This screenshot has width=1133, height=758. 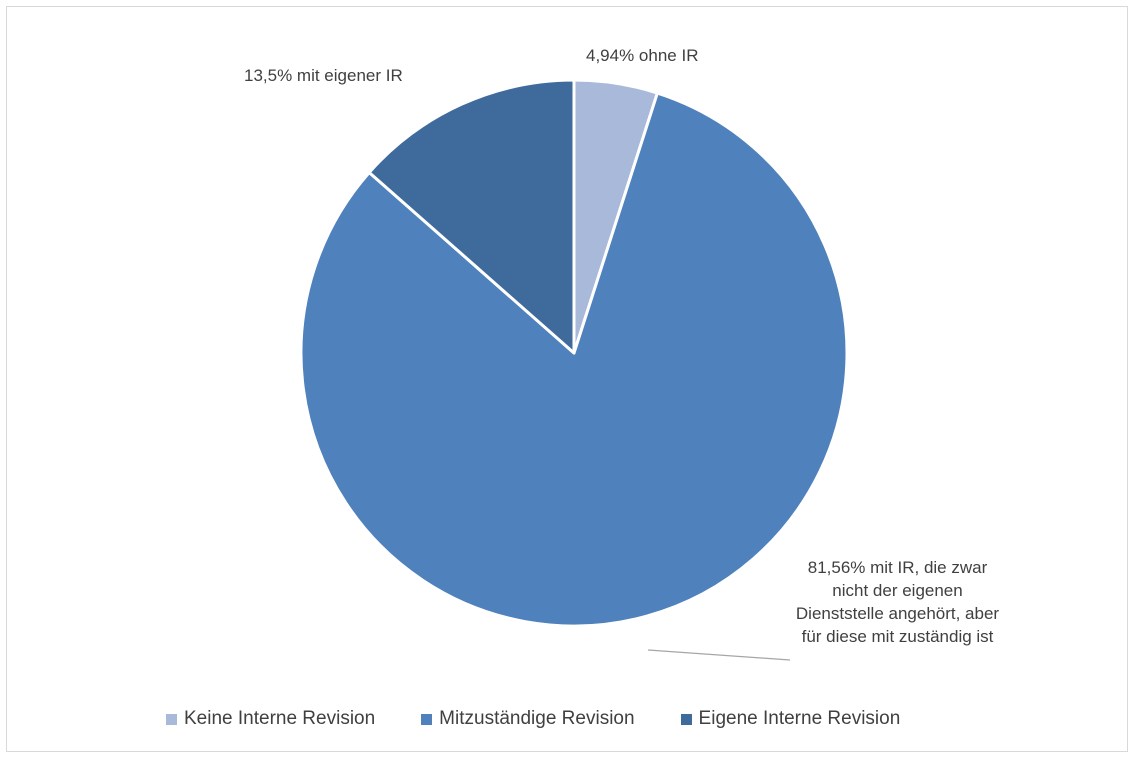 I want to click on legend-swatch-mitzustaendig, so click(x=427, y=719).